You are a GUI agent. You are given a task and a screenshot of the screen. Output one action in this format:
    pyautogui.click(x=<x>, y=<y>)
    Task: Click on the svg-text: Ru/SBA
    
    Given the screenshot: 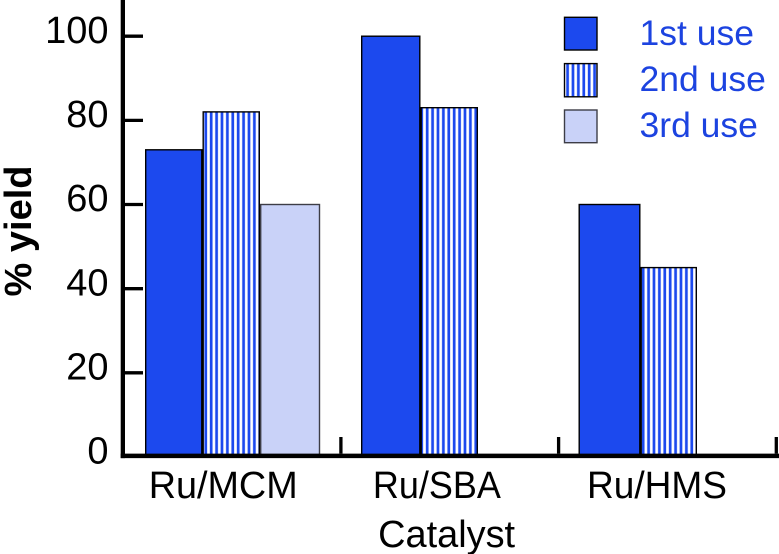 What is the action you would take?
    pyautogui.click(x=437, y=486)
    